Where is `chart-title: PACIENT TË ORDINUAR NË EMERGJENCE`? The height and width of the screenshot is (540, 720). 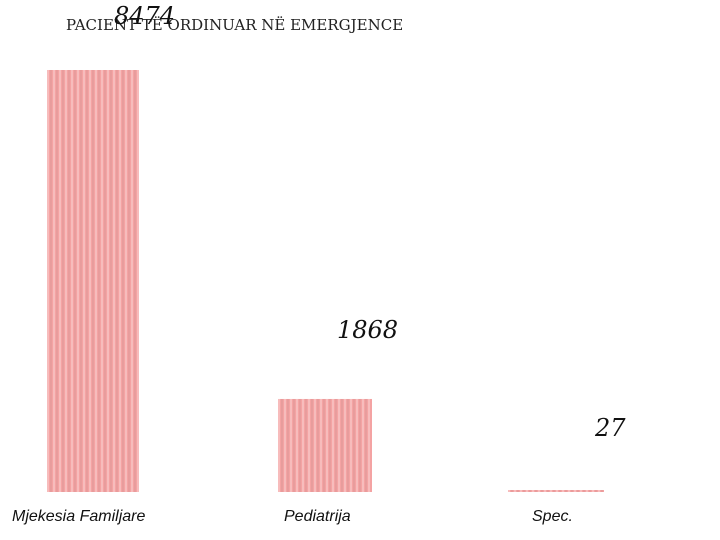 chart-title: PACIENT TË ORDINUAR NË EMERGJENCE is located at coordinates (235, 25).